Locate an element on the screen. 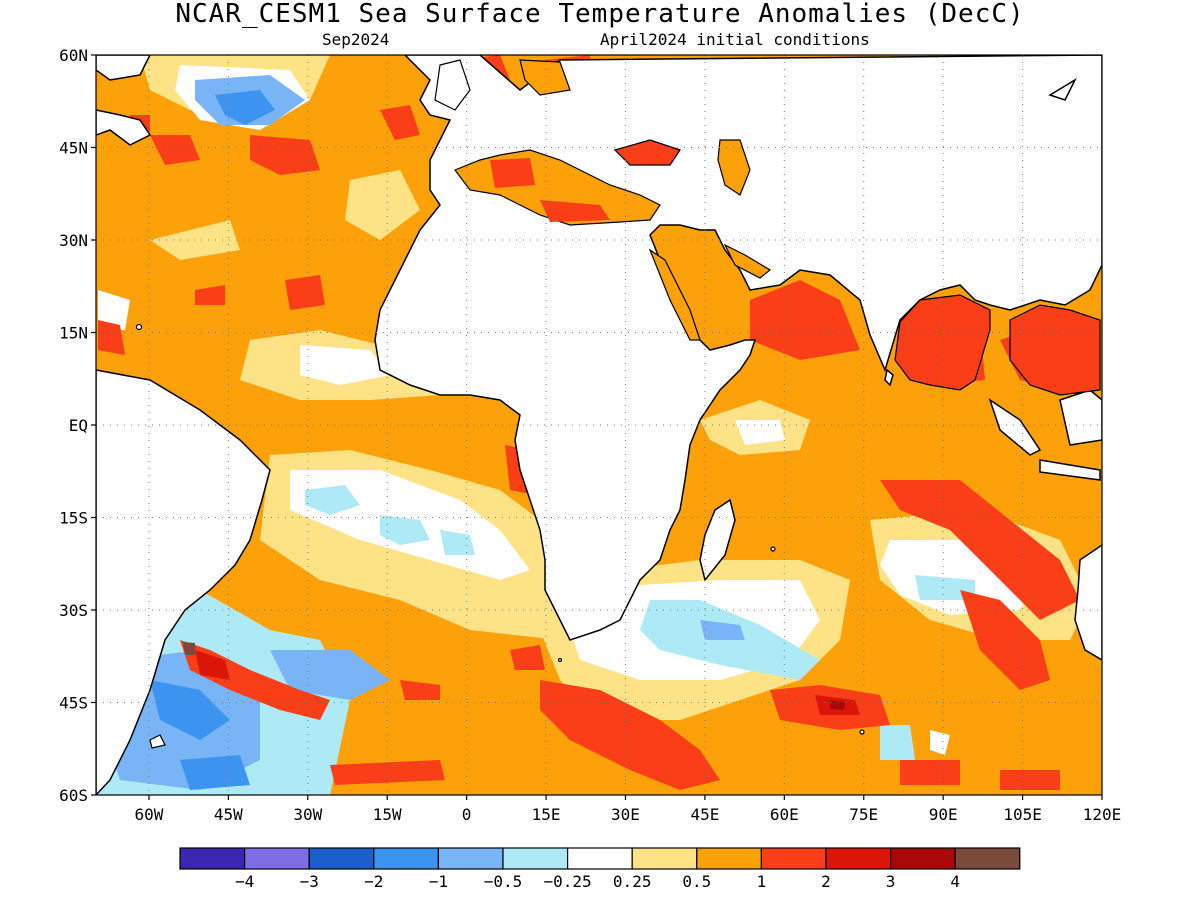 Image resolution: width=1200 pixels, height=900 pixels. lon-tick-label: 15E is located at coordinates (546, 814).